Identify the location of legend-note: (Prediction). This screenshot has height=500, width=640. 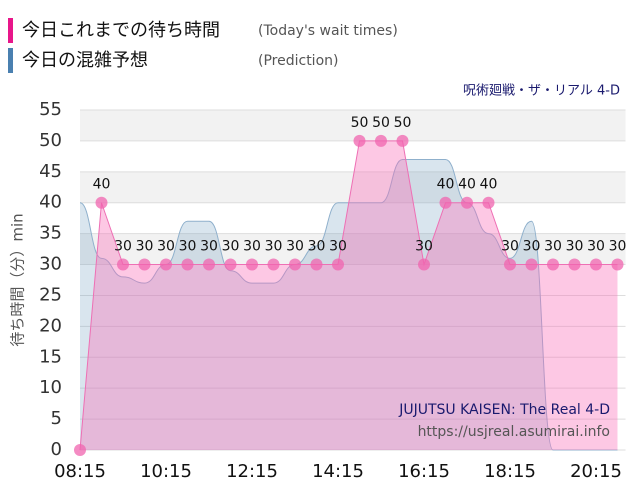
(298, 61).